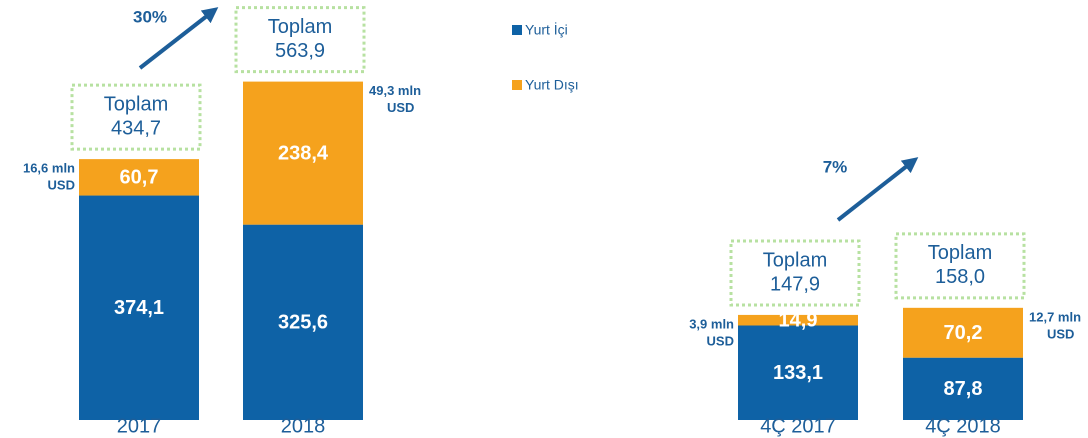 The height and width of the screenshot is (438, 1088). What do you see at coordinates (552, 85) in the screenshot?
I see `legend-label: Yurt Dışı` at bounding box center [552, 85].